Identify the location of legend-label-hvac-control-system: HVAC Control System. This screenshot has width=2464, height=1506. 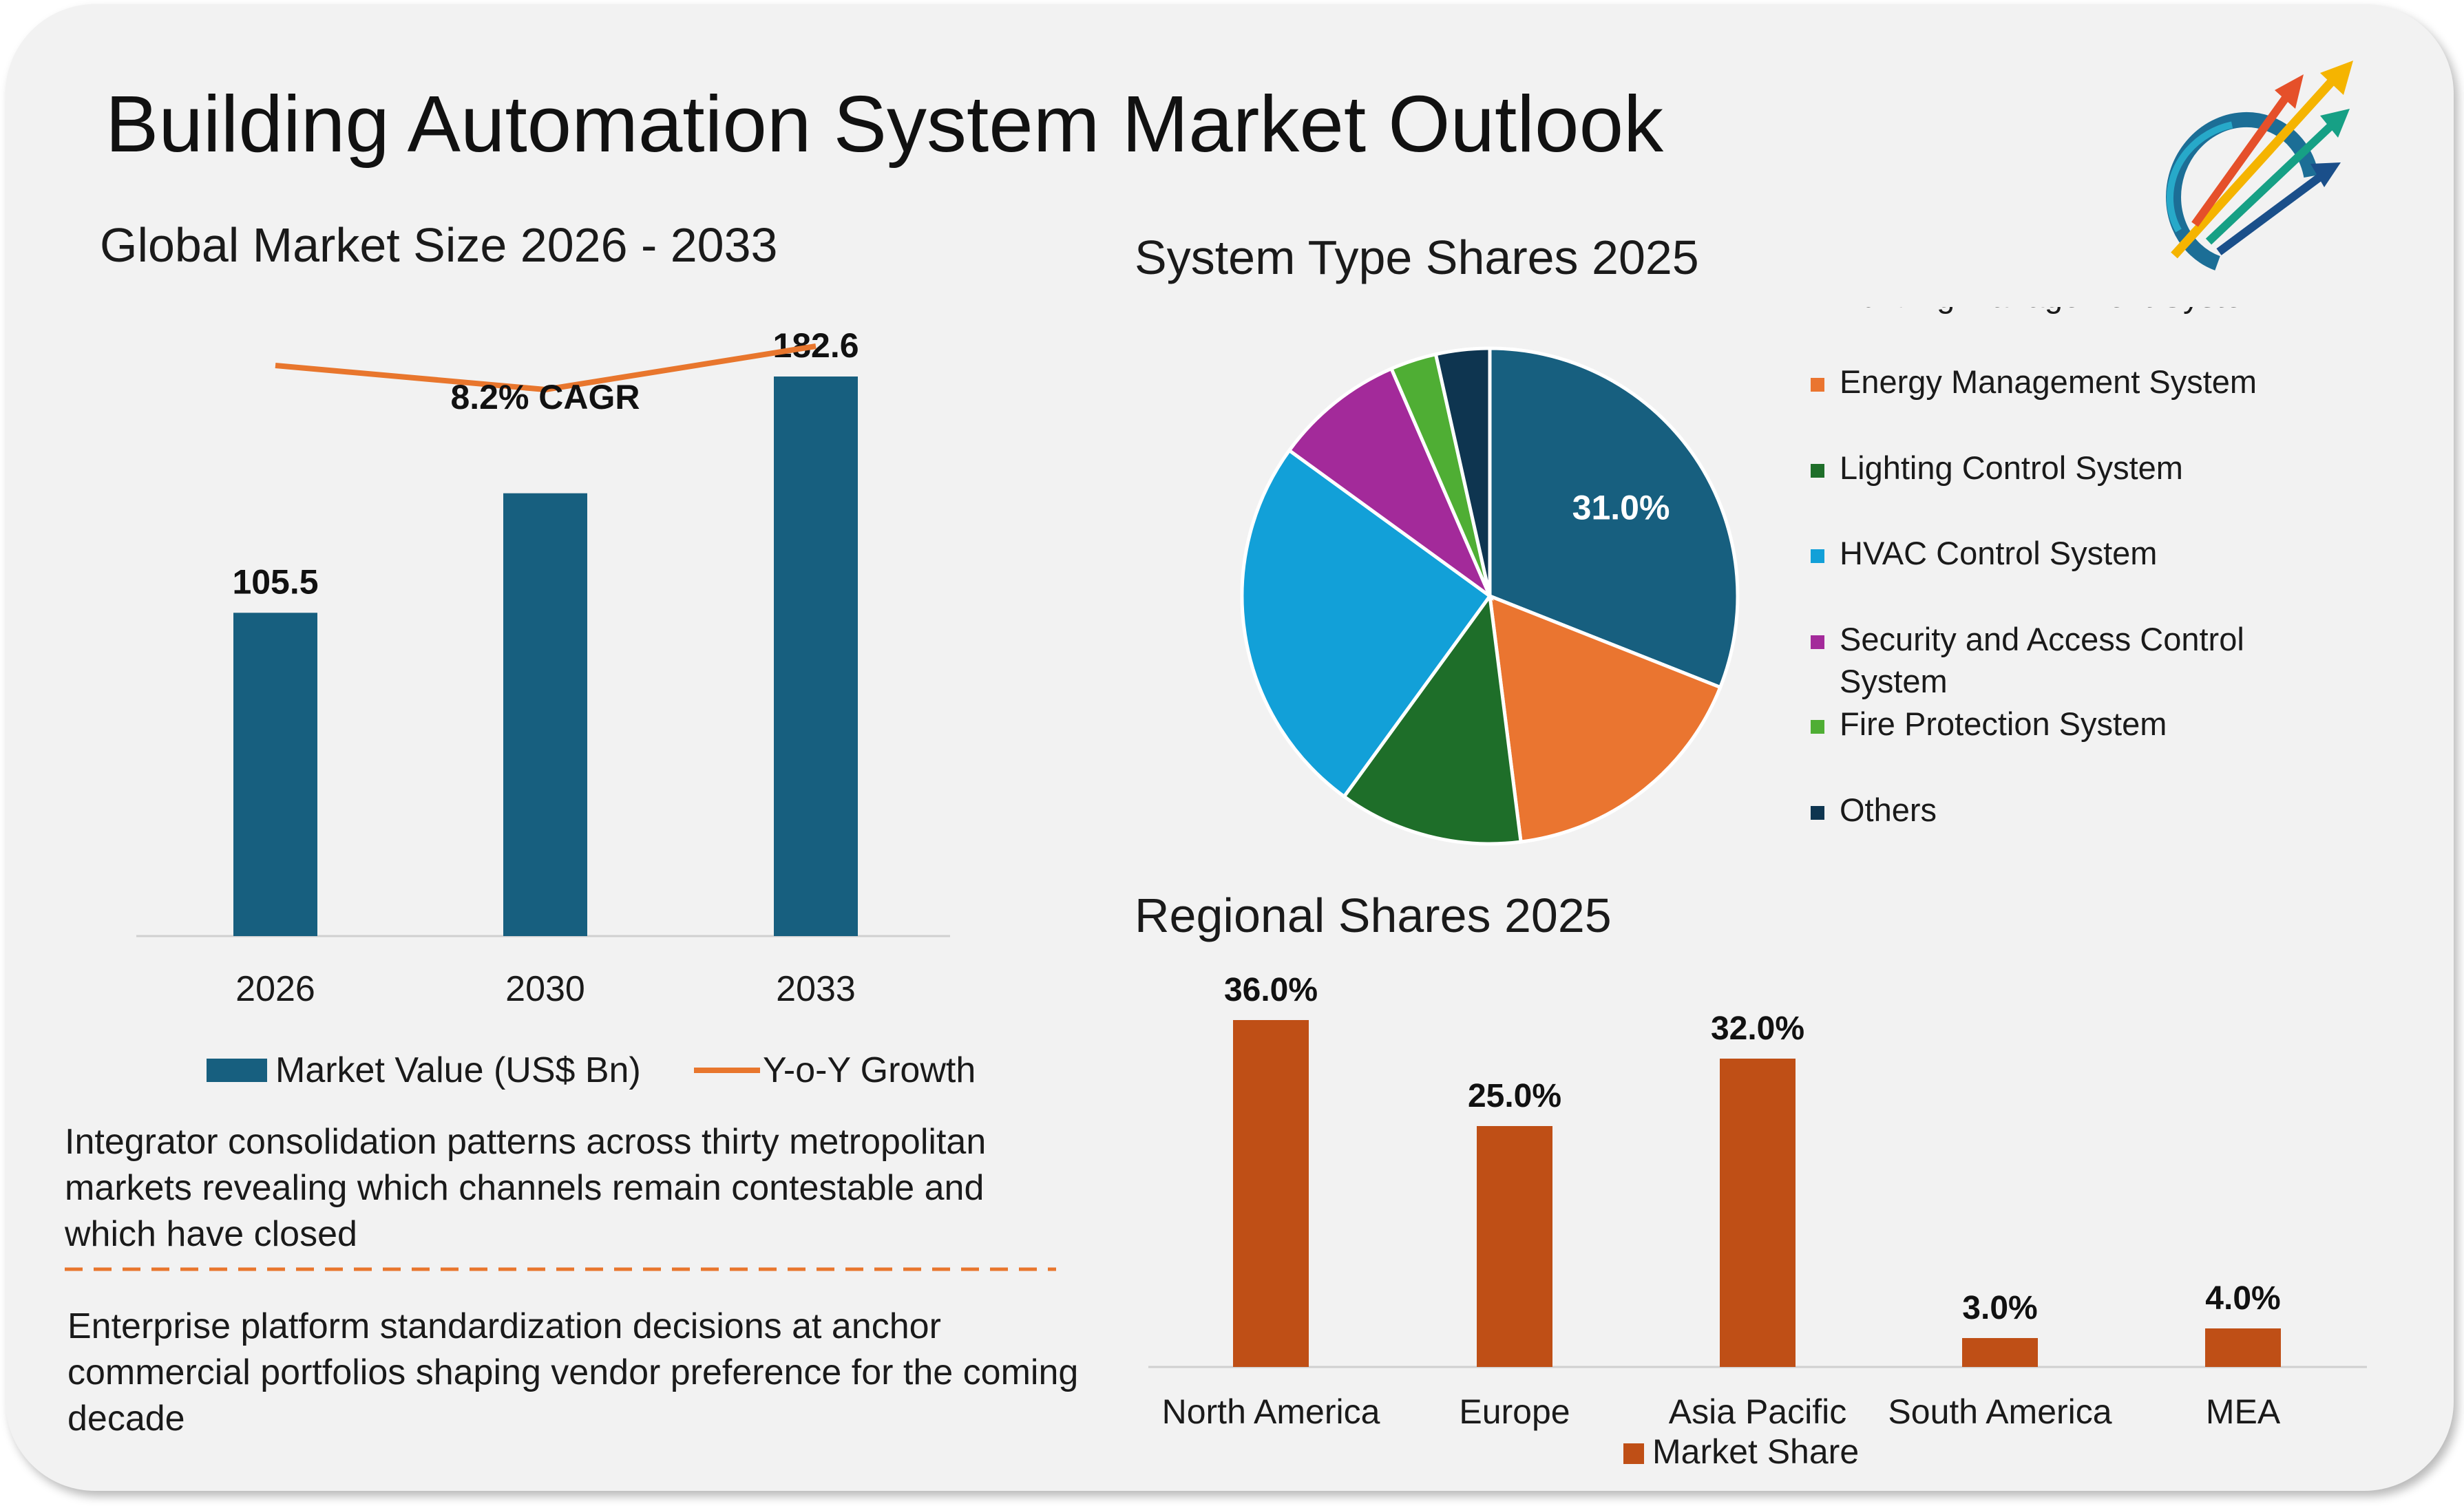
(1999, 553).